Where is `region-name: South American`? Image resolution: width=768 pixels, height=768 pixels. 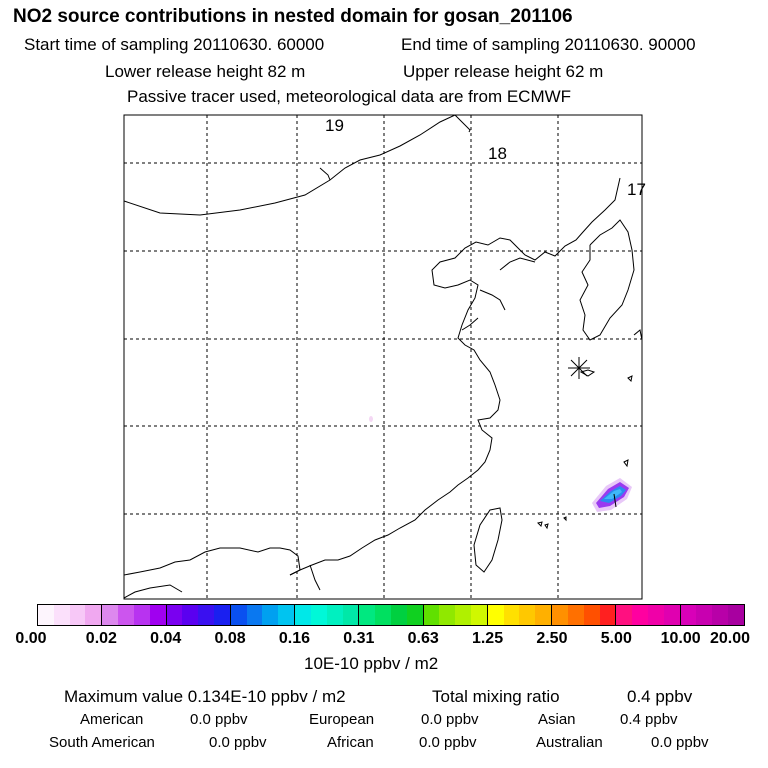 region-name: South American is located at coordinates (102, 742).